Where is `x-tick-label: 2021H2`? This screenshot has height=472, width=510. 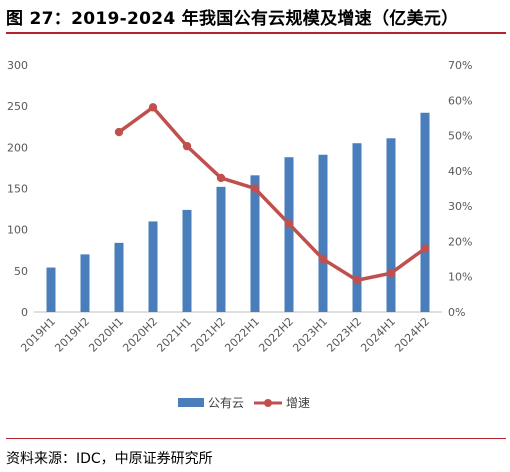 x-tick-label: 2021H2 is located at coordinates (208, 335).